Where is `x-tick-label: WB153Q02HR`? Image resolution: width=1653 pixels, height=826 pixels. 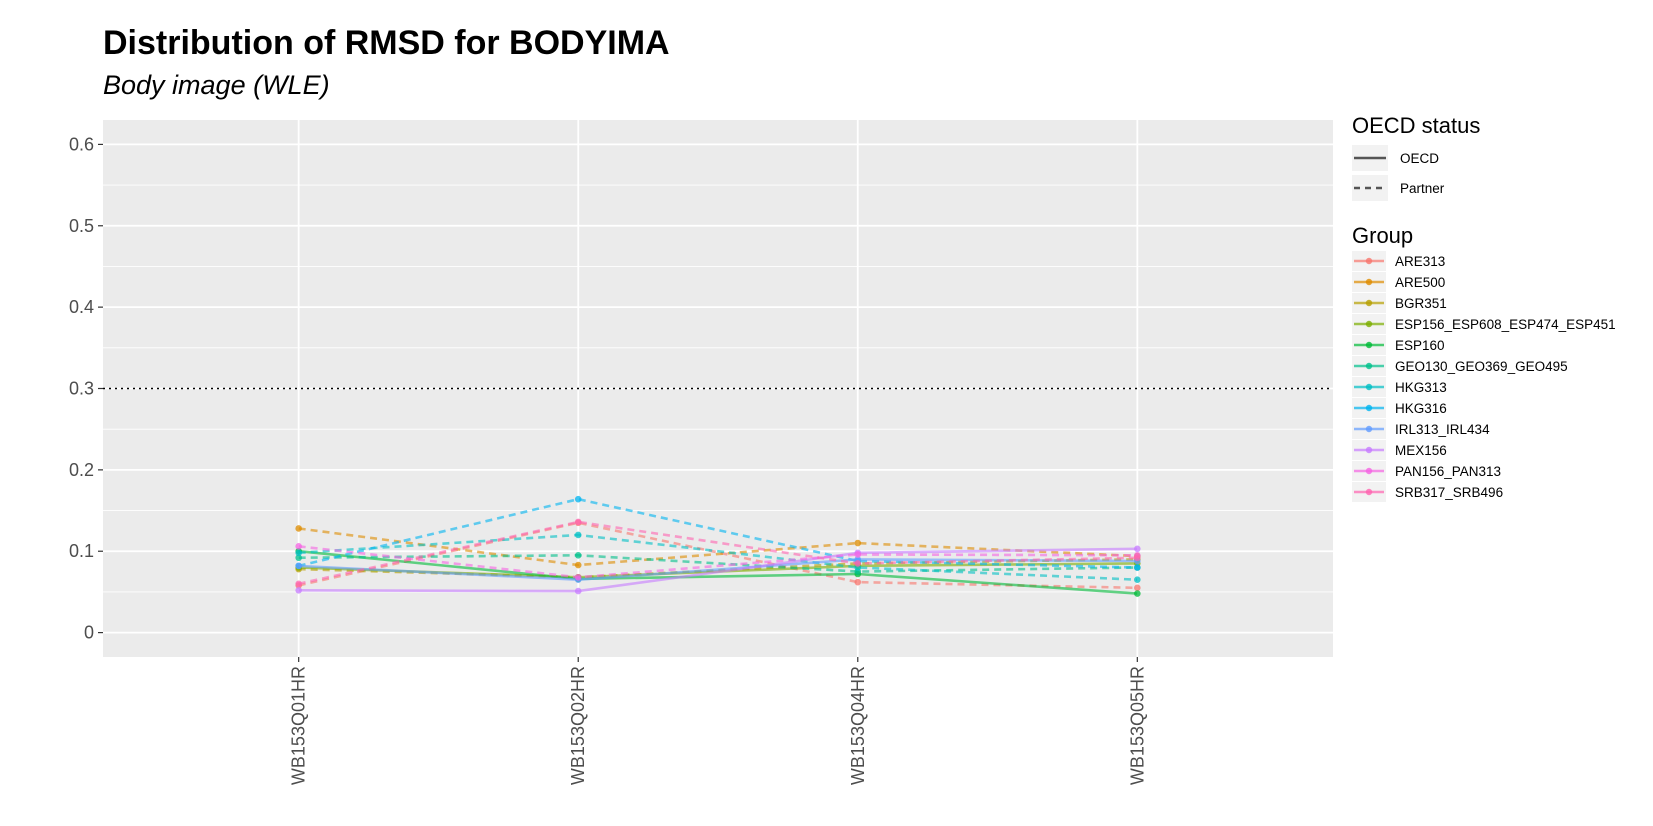 x-tick-label: WB153Q02HR is located at coordinates (578, 725).